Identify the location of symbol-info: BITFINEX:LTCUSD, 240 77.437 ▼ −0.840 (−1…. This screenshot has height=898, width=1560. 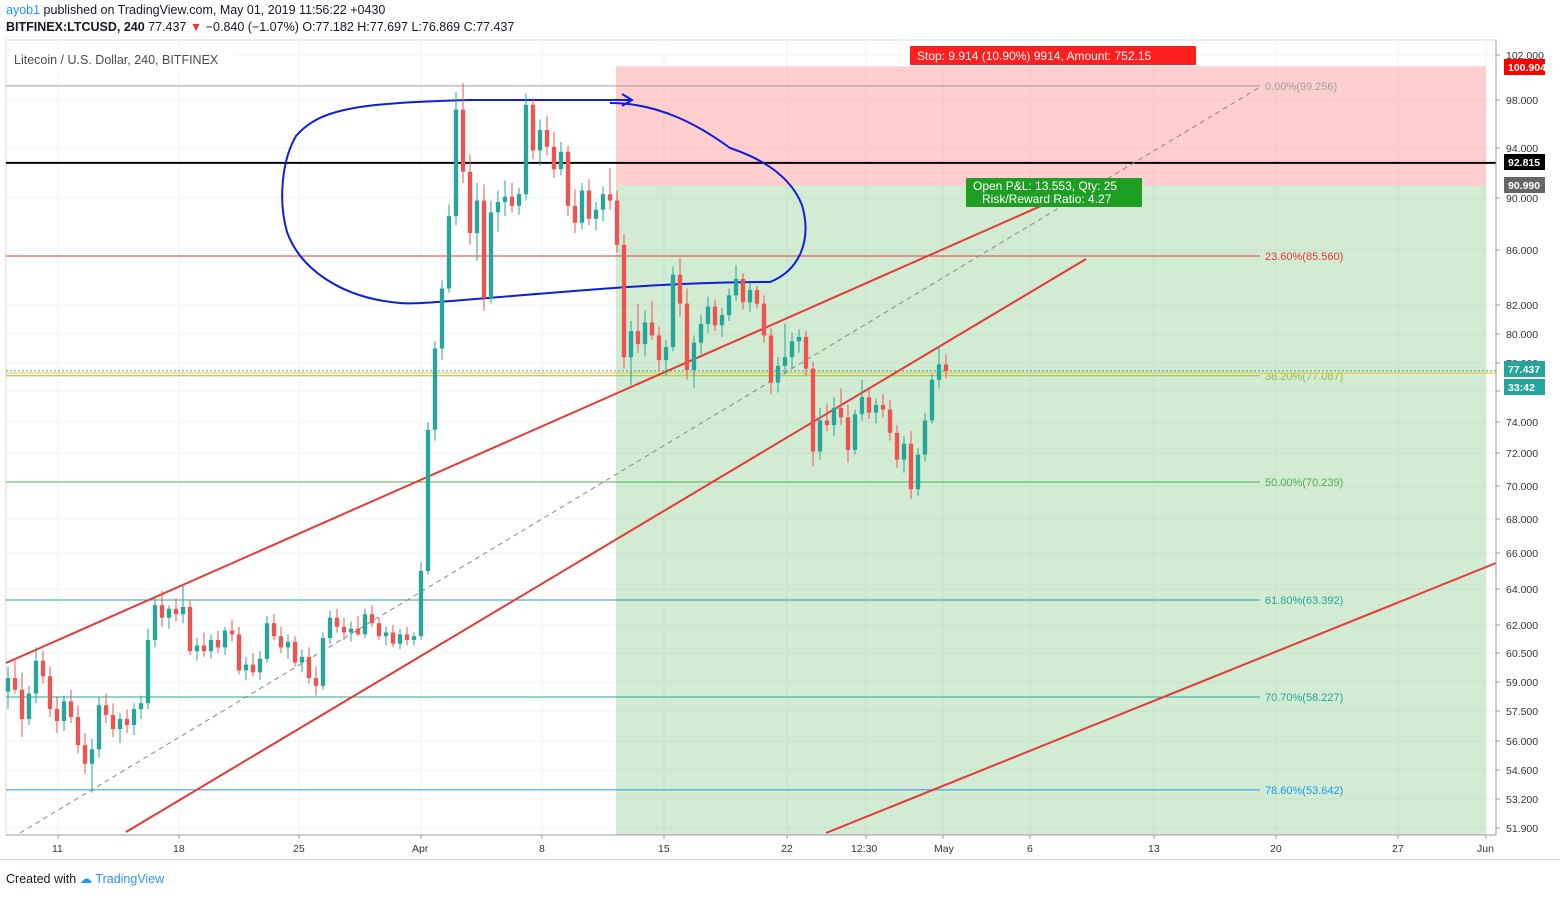
(776, 27).